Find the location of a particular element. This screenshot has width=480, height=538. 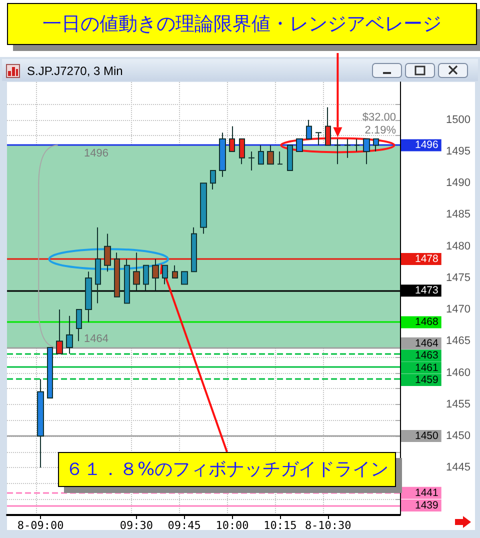

ref-line-label: 1496 is located at coordinates (427, 145).